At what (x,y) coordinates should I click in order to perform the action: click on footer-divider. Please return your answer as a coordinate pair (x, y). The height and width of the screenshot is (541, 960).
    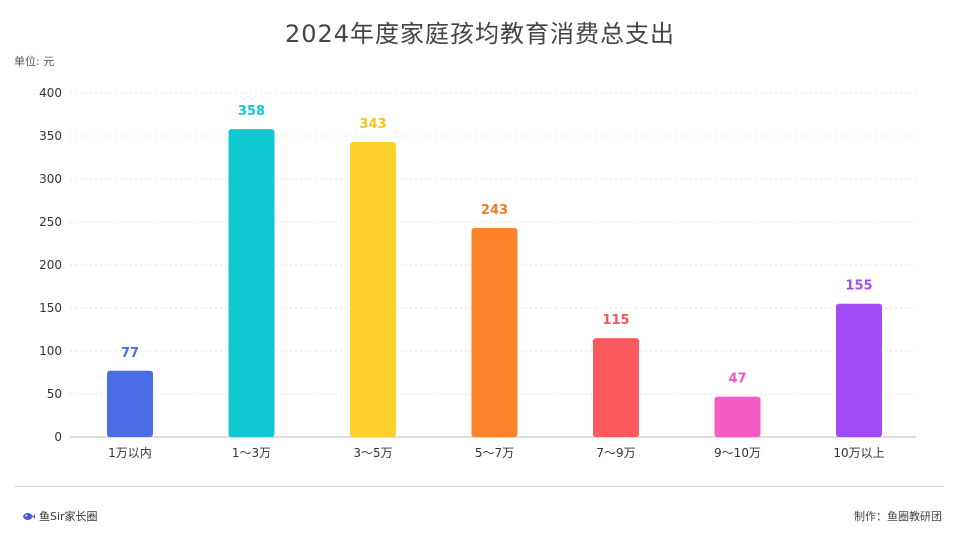
    Looking at the image, I should click on (479, 486).